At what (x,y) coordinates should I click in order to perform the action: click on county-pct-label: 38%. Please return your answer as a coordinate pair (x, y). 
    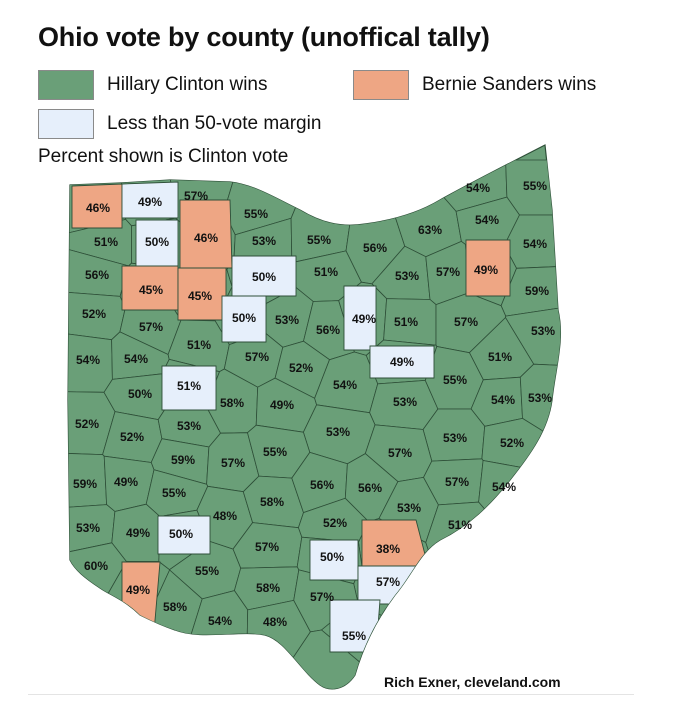
    Looking at the image, I should click on (388, 549).